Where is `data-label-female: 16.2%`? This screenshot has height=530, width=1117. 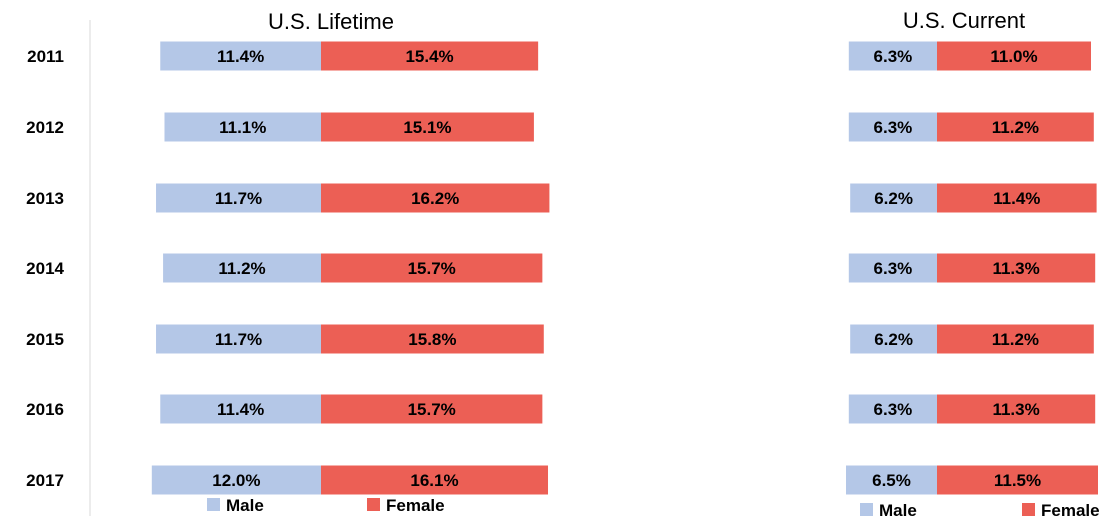 data-label-female: 16.2% is located at coordinates (435, 198).